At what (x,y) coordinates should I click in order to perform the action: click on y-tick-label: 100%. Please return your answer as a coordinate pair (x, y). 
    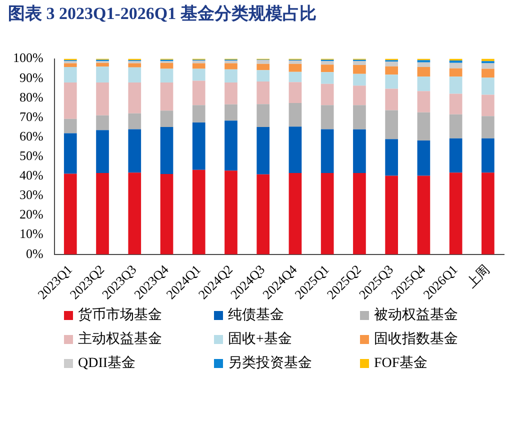
    Looking at the image, I should click on (28, 58).